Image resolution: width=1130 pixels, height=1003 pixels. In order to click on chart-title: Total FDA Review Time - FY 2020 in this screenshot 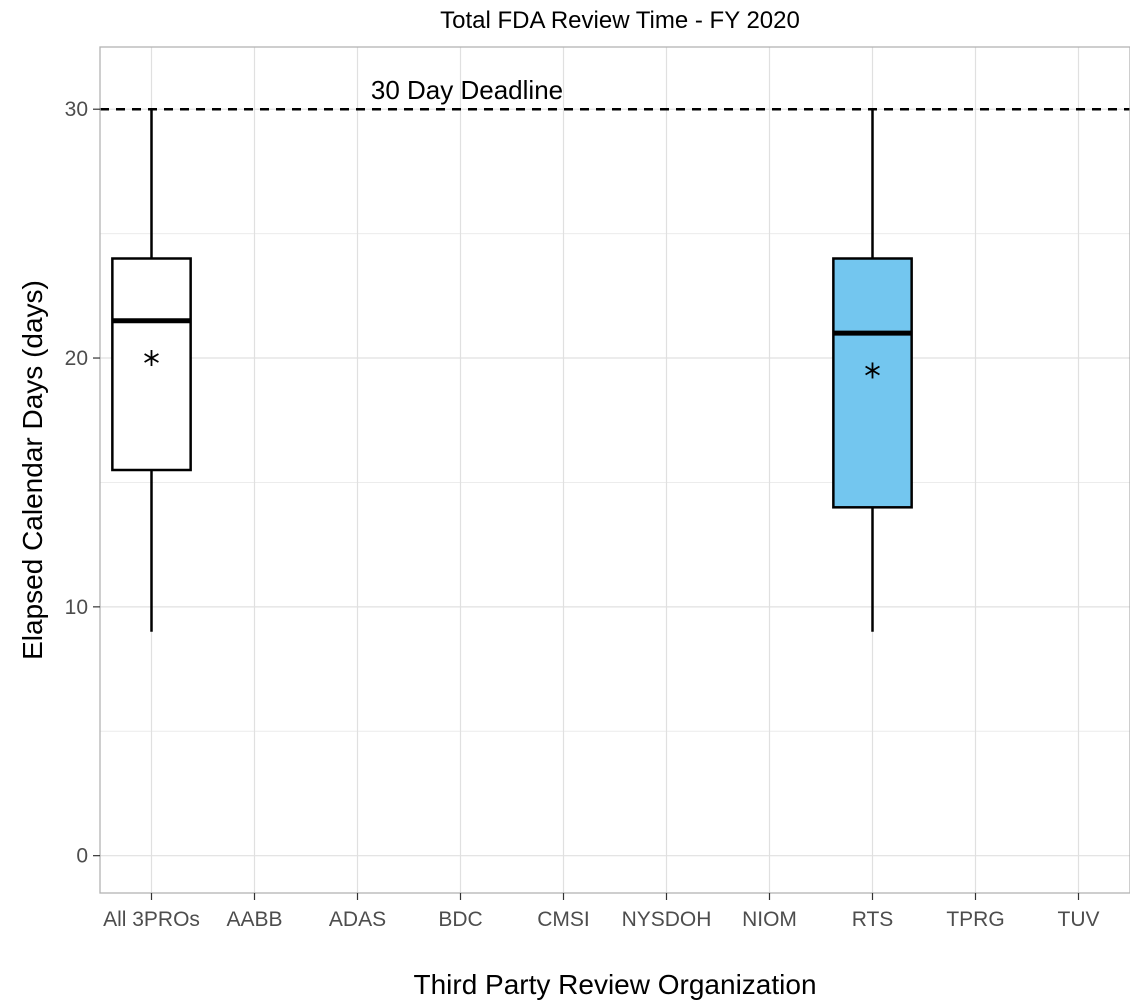, I will do `click(620, 20)`.